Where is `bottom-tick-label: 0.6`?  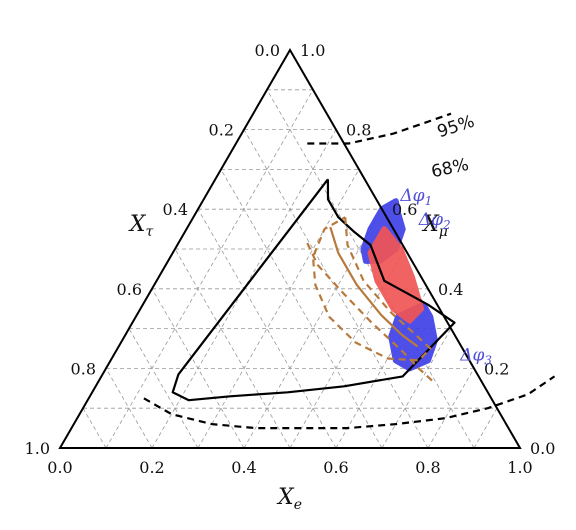 bottom-tick-label: 0.6 is located at coordinates (335, 467).